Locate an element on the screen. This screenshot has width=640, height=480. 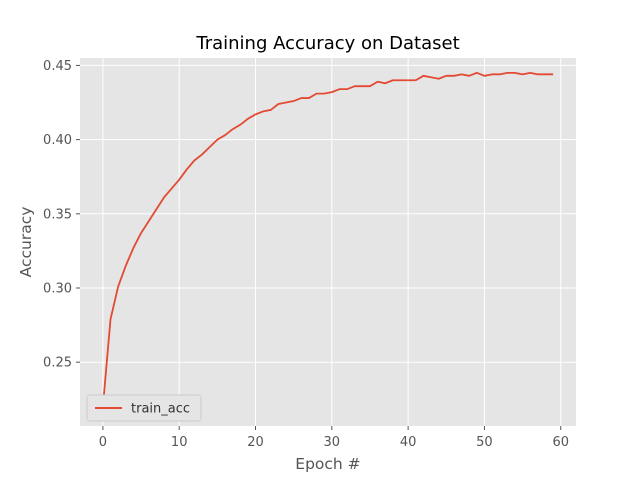
x-tick-label: 10 is located at coordinates (179, 442).